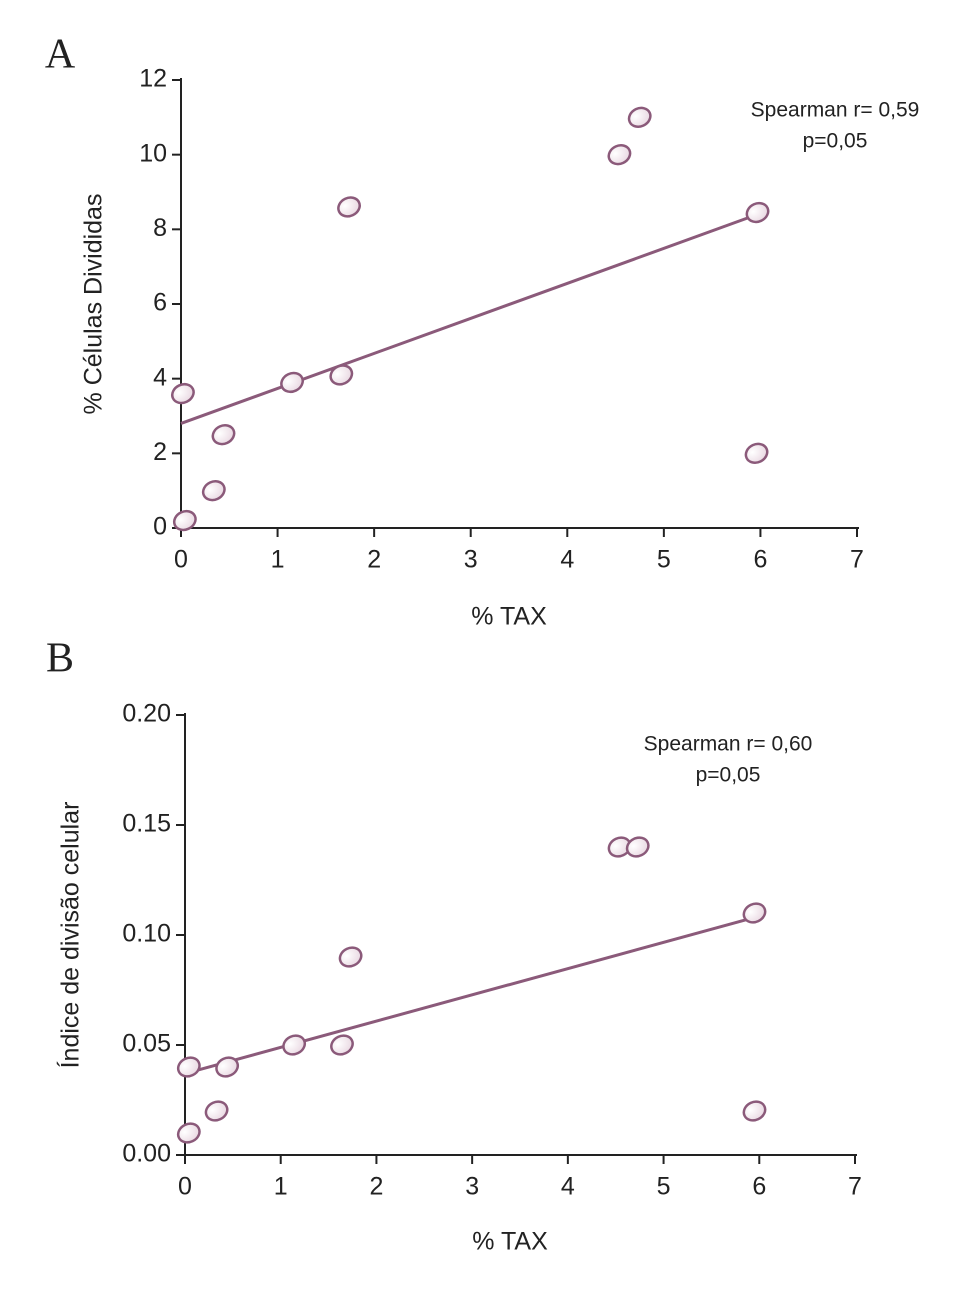 The image size is (961, 1301). I want to click on y-tick-label: 0.15, so click(146, 824).